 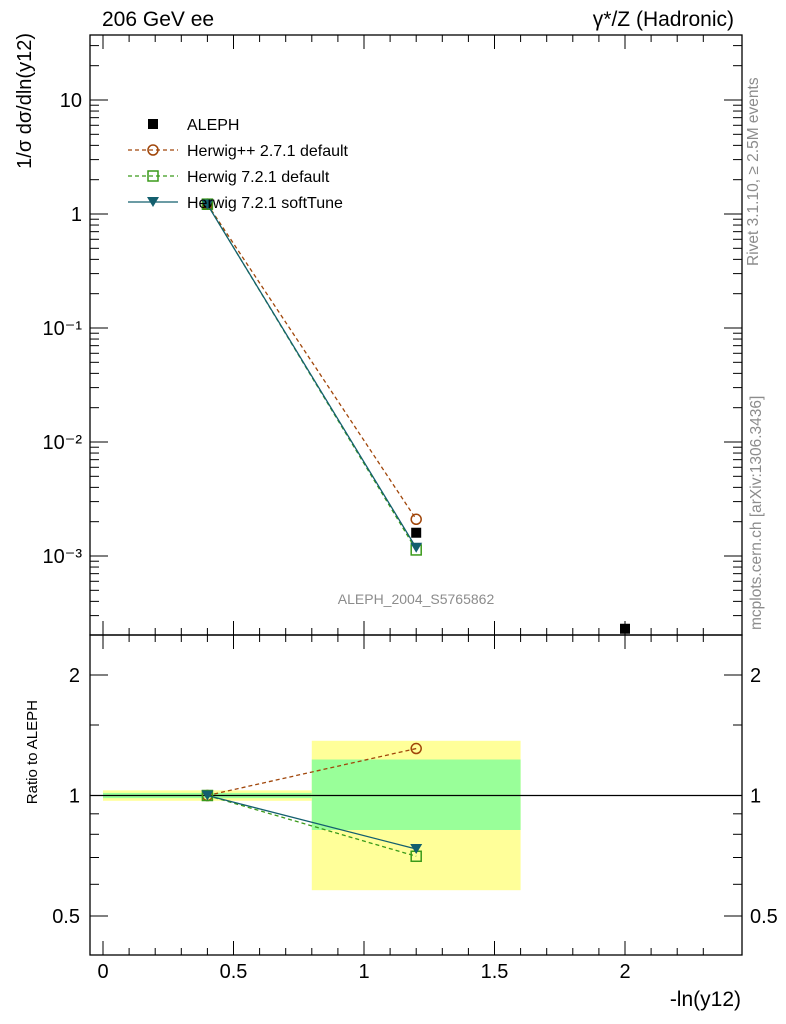 I want to click on header-left: 206 GeV ee, so click(x=158, y=19).